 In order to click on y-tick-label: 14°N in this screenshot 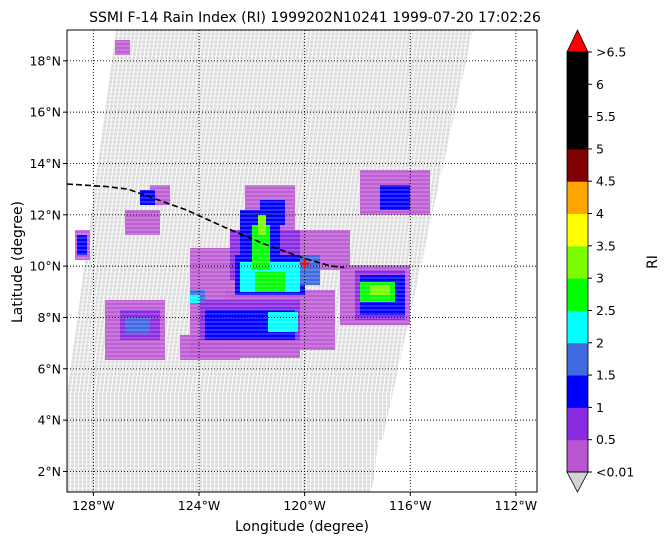, I will do `click(45, 163)`.